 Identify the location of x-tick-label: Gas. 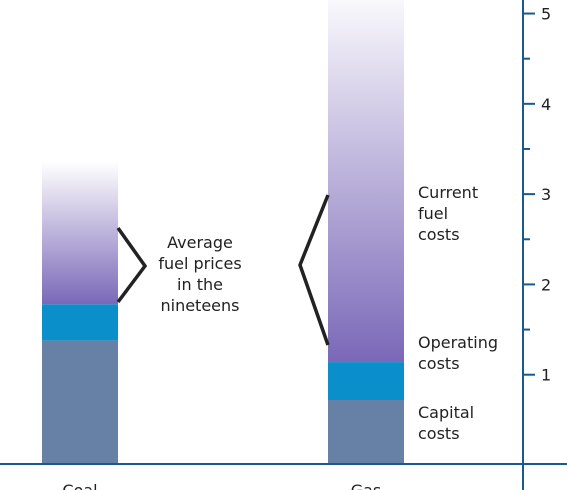
(366, 485).